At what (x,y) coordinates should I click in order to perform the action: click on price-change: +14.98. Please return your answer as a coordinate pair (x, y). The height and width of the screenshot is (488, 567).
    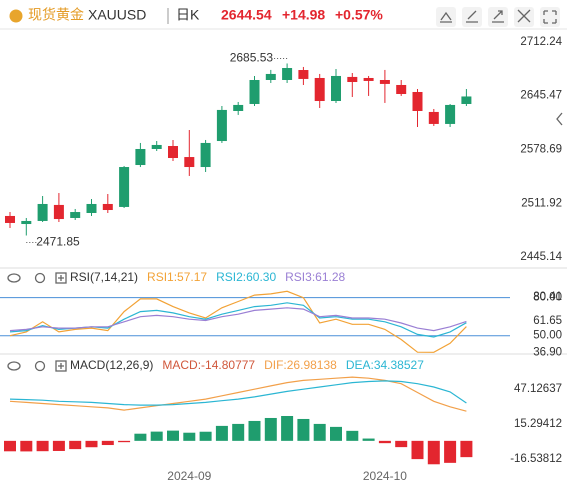
    Looking at the image, I should click on (303, 15).